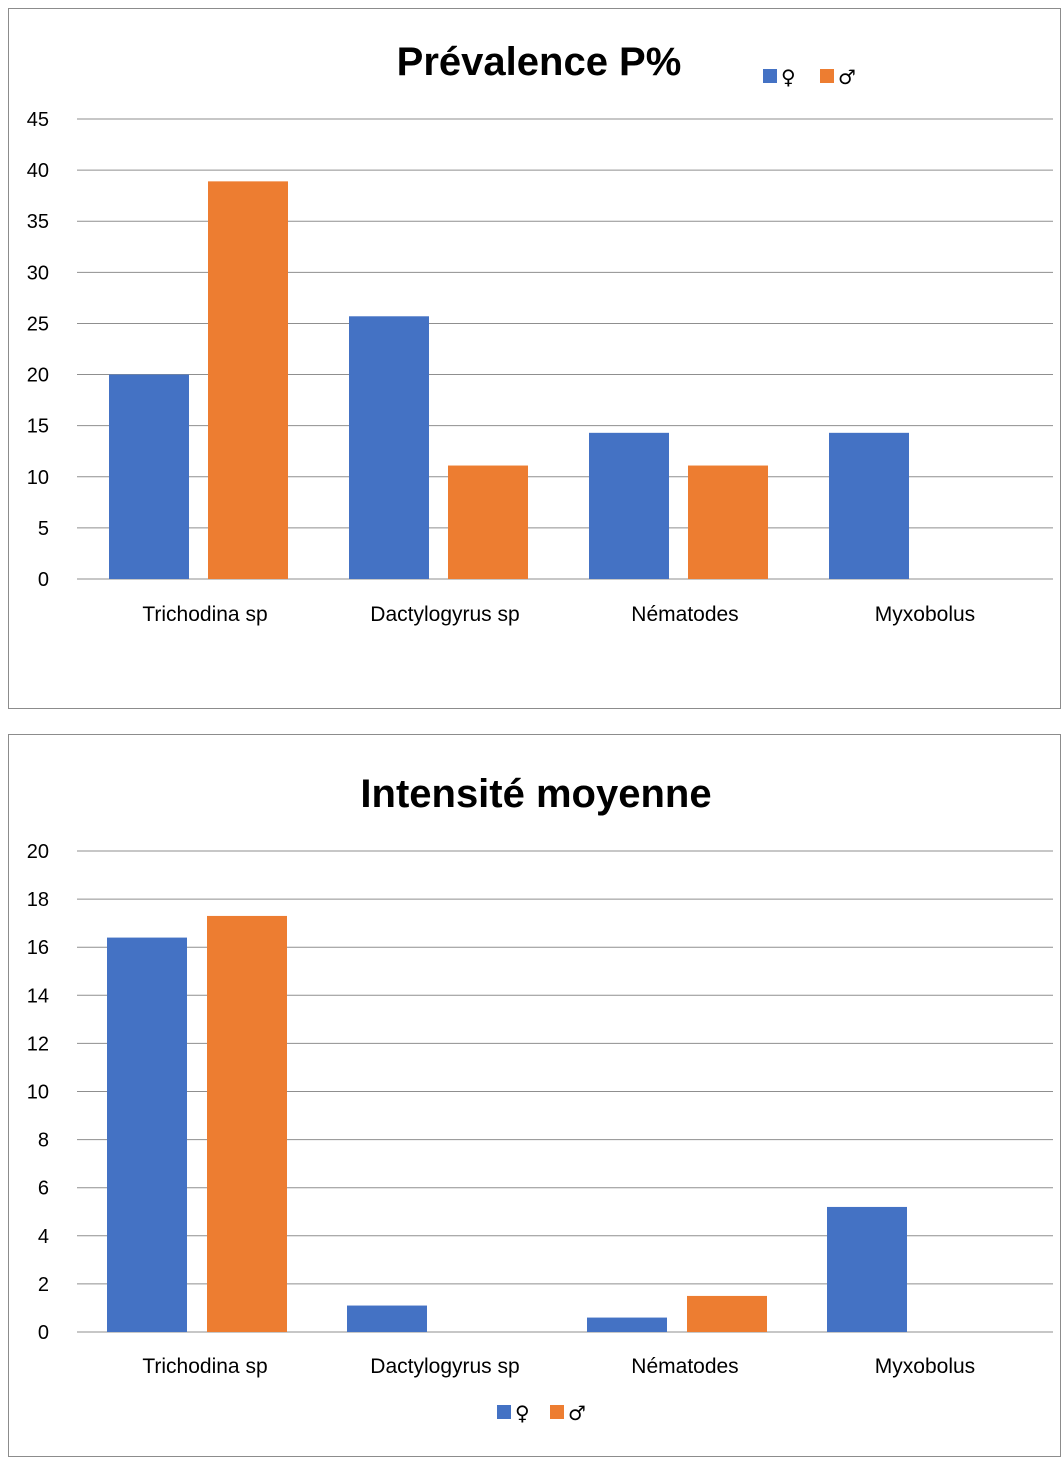 Image resolution: width=1061 pixels, height=1457 pixels. I want to click on prevalence-y-tick-label: 25, so click(38, 324).